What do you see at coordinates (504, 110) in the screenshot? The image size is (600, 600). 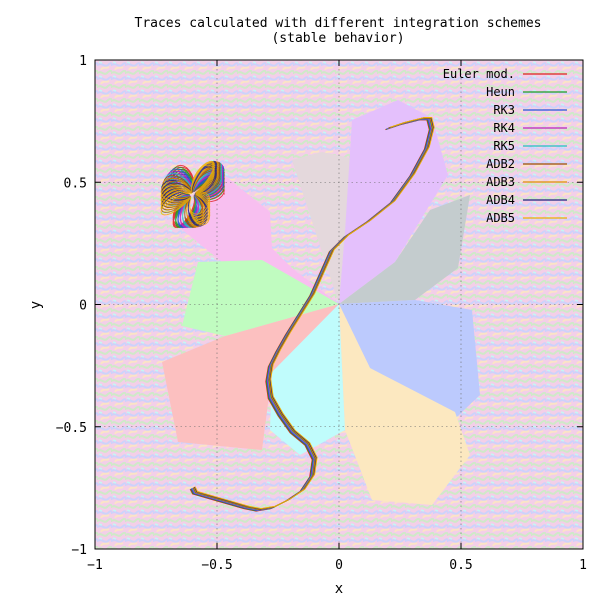 I see `legend-label: RK3` at bounding box center [504, 110].